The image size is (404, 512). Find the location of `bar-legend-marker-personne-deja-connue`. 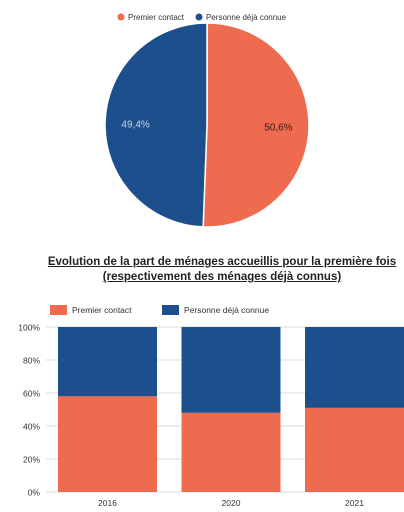

bar-legend-marker-personne-deja-connue is located at coordinates (170, 310).